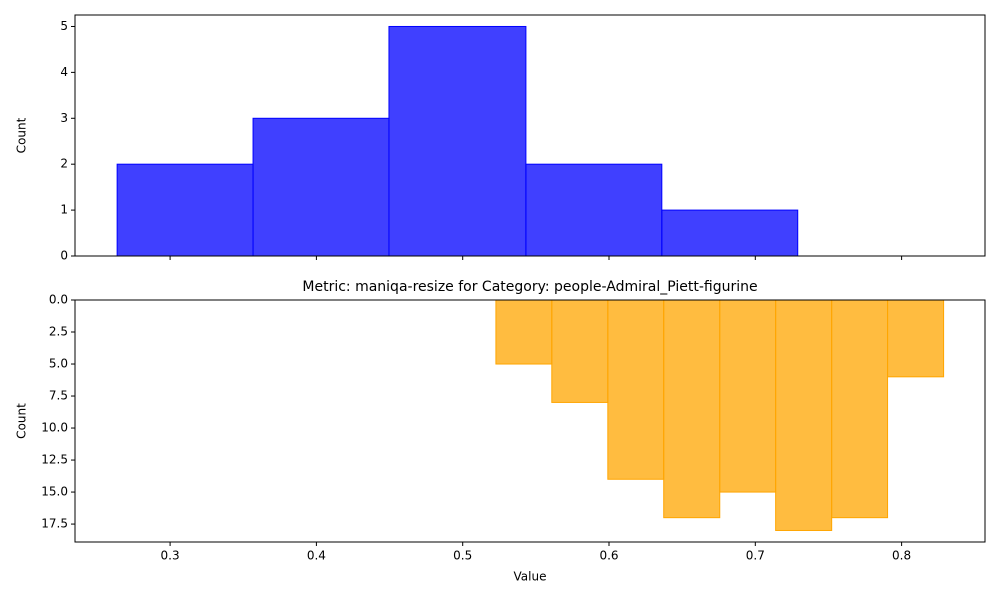 This screenshot has width=1000, height=600. Describe the element at coordinates (58, 300) in the screenshot. I see `y-tick-label: 0.0` at that location.